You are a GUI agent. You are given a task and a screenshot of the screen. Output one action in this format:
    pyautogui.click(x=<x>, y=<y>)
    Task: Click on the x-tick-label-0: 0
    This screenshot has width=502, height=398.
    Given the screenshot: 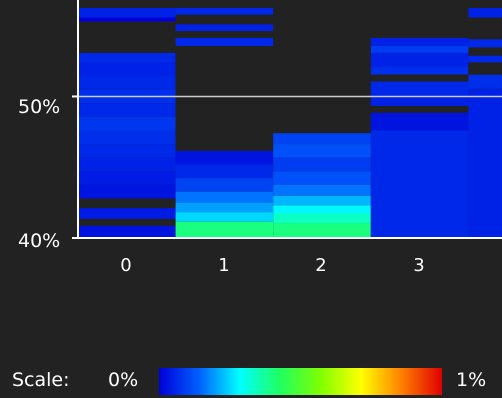 What is the action you would take?
    pyautogui.click(x=126, y=265)
    